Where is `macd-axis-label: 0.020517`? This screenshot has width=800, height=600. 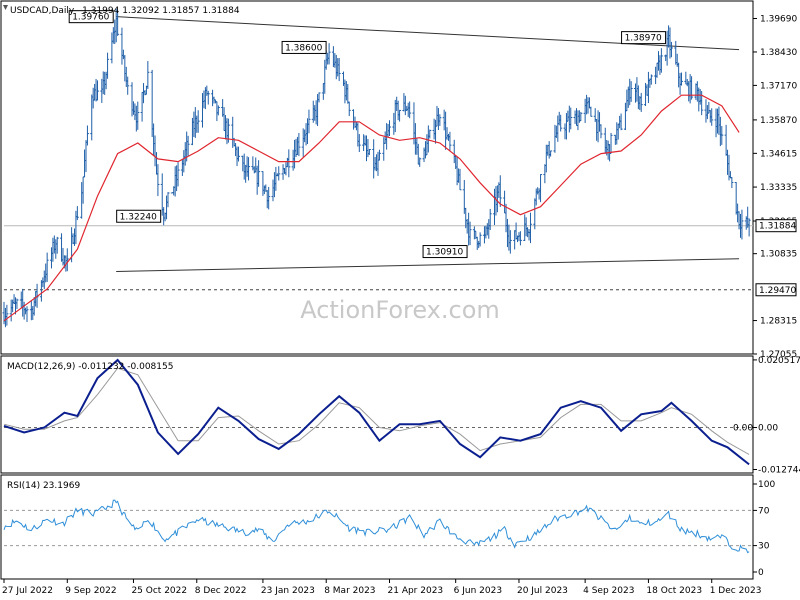
macd-axis-label: 0.020517 is located at coordinates (779, 361).